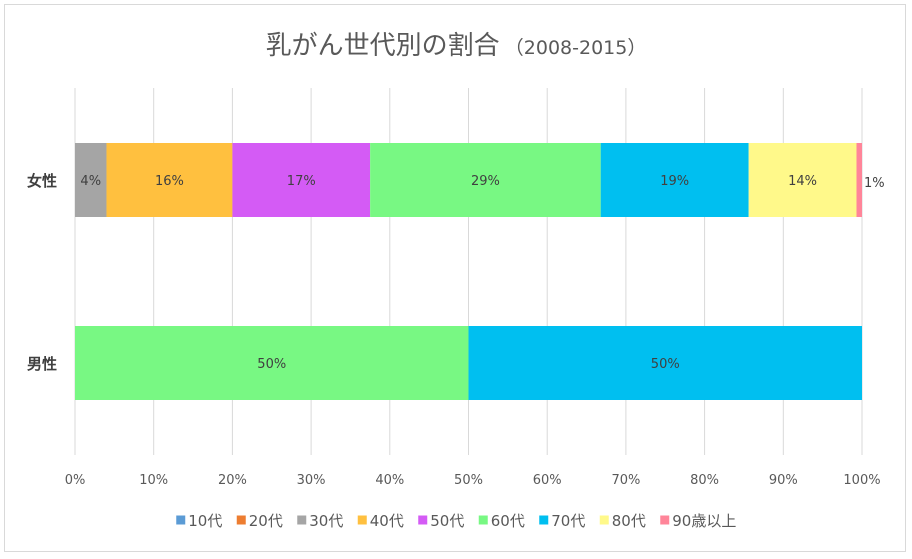 This screenshot has width=912, height=559. What do you see at coordinates (625, 480) in the screenshot?
I see `x-tick-label: 70%` at bounding box center [625, 480].